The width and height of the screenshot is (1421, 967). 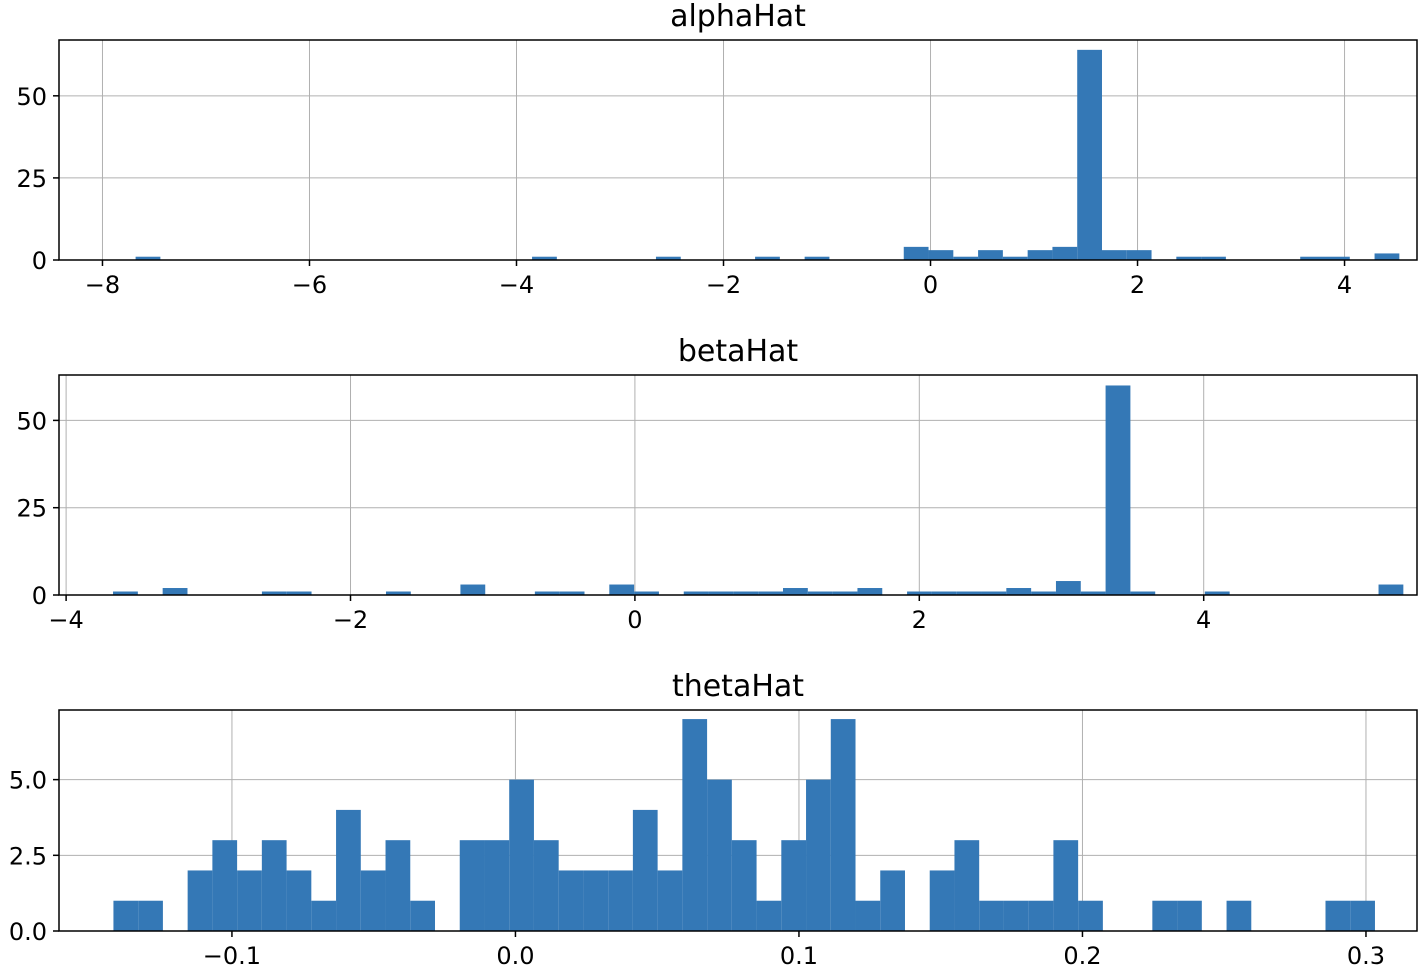 I want to click on x-tick-label: −6, so click(x=309, y=285).